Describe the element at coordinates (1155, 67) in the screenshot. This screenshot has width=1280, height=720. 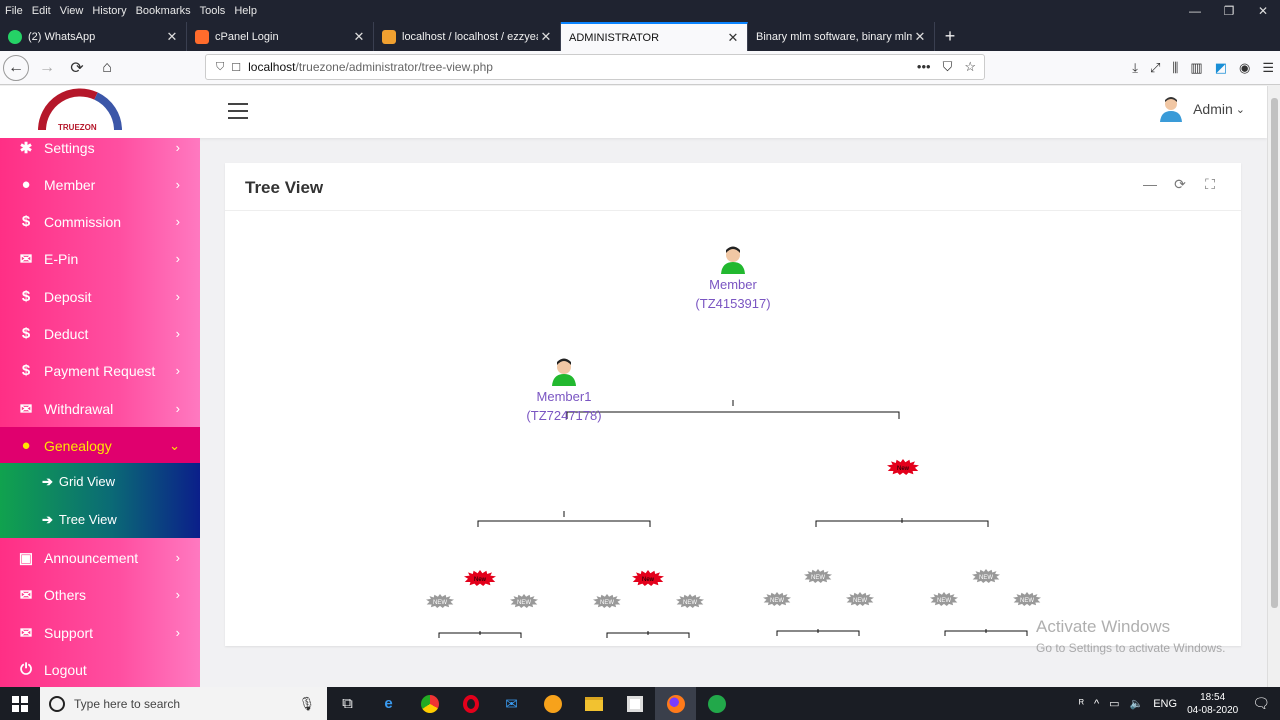
I see `expand-icon: ⤢` at that location.